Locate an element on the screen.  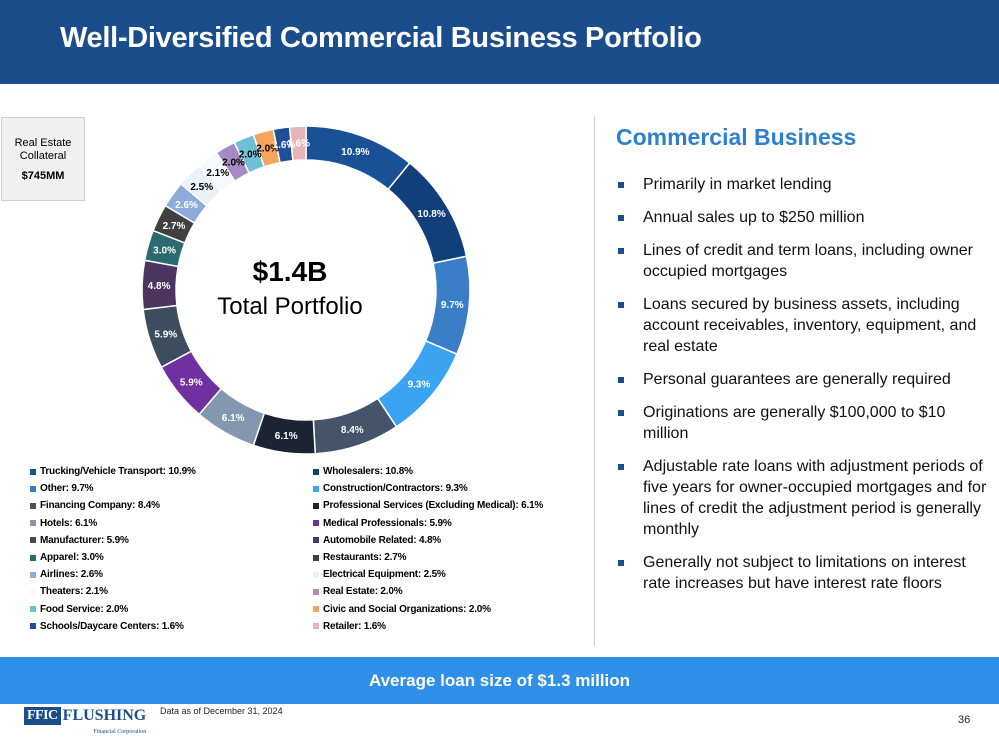
legend-item: Manufacturer: 5.9% is located at coordinates (171, 540).